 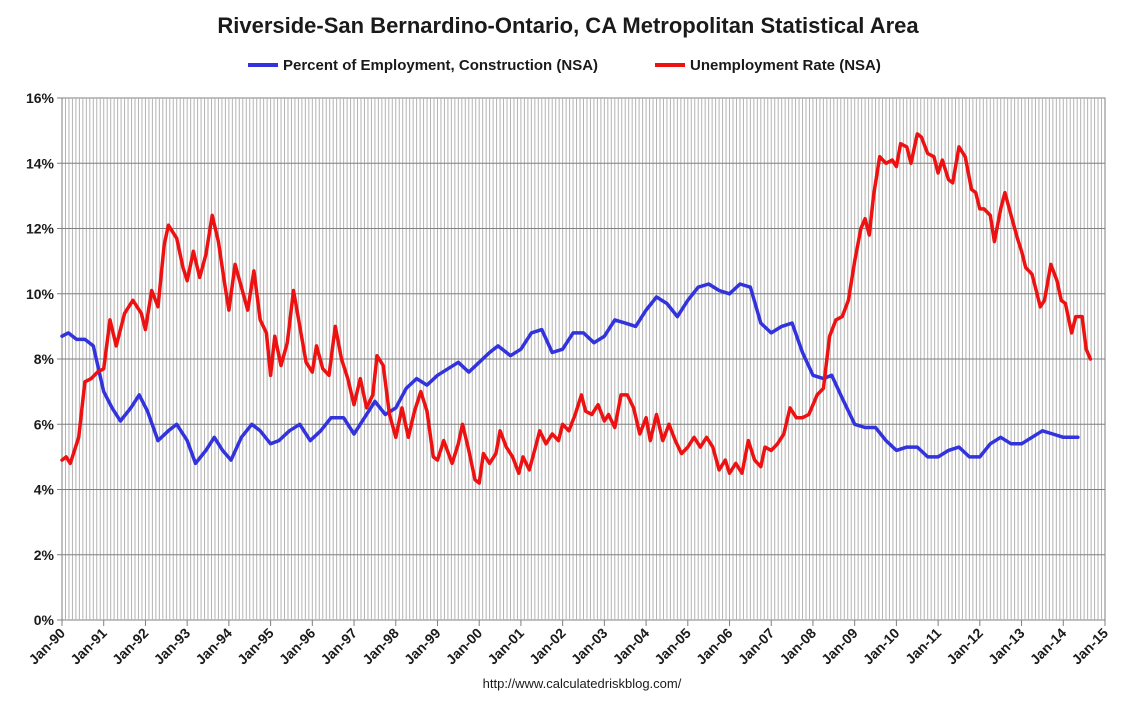 I want to click on x-tick-label: Jan-14, so click(x=1048, y=646).